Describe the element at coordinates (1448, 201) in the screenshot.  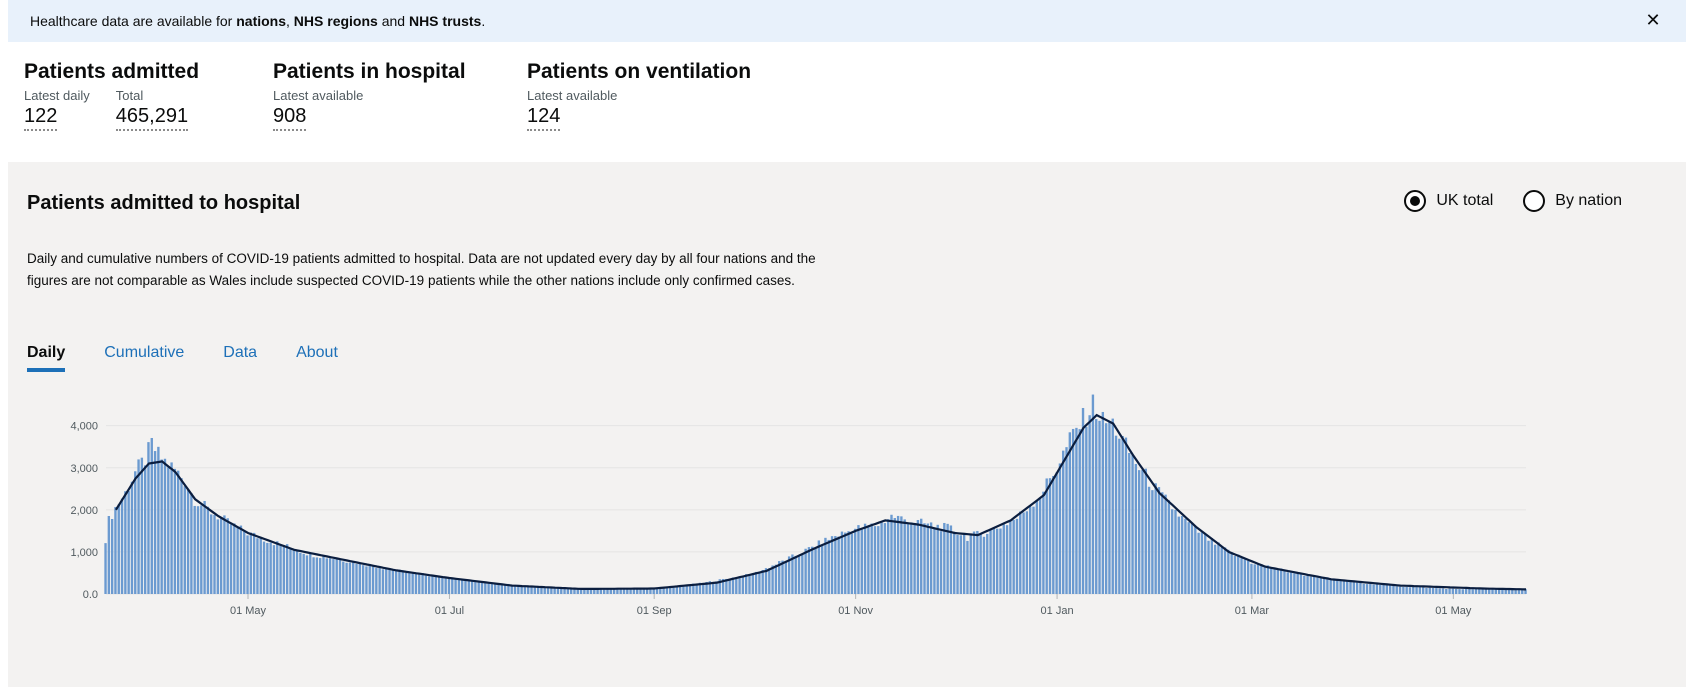
I see `radio-uk-total: UK total` at that location.